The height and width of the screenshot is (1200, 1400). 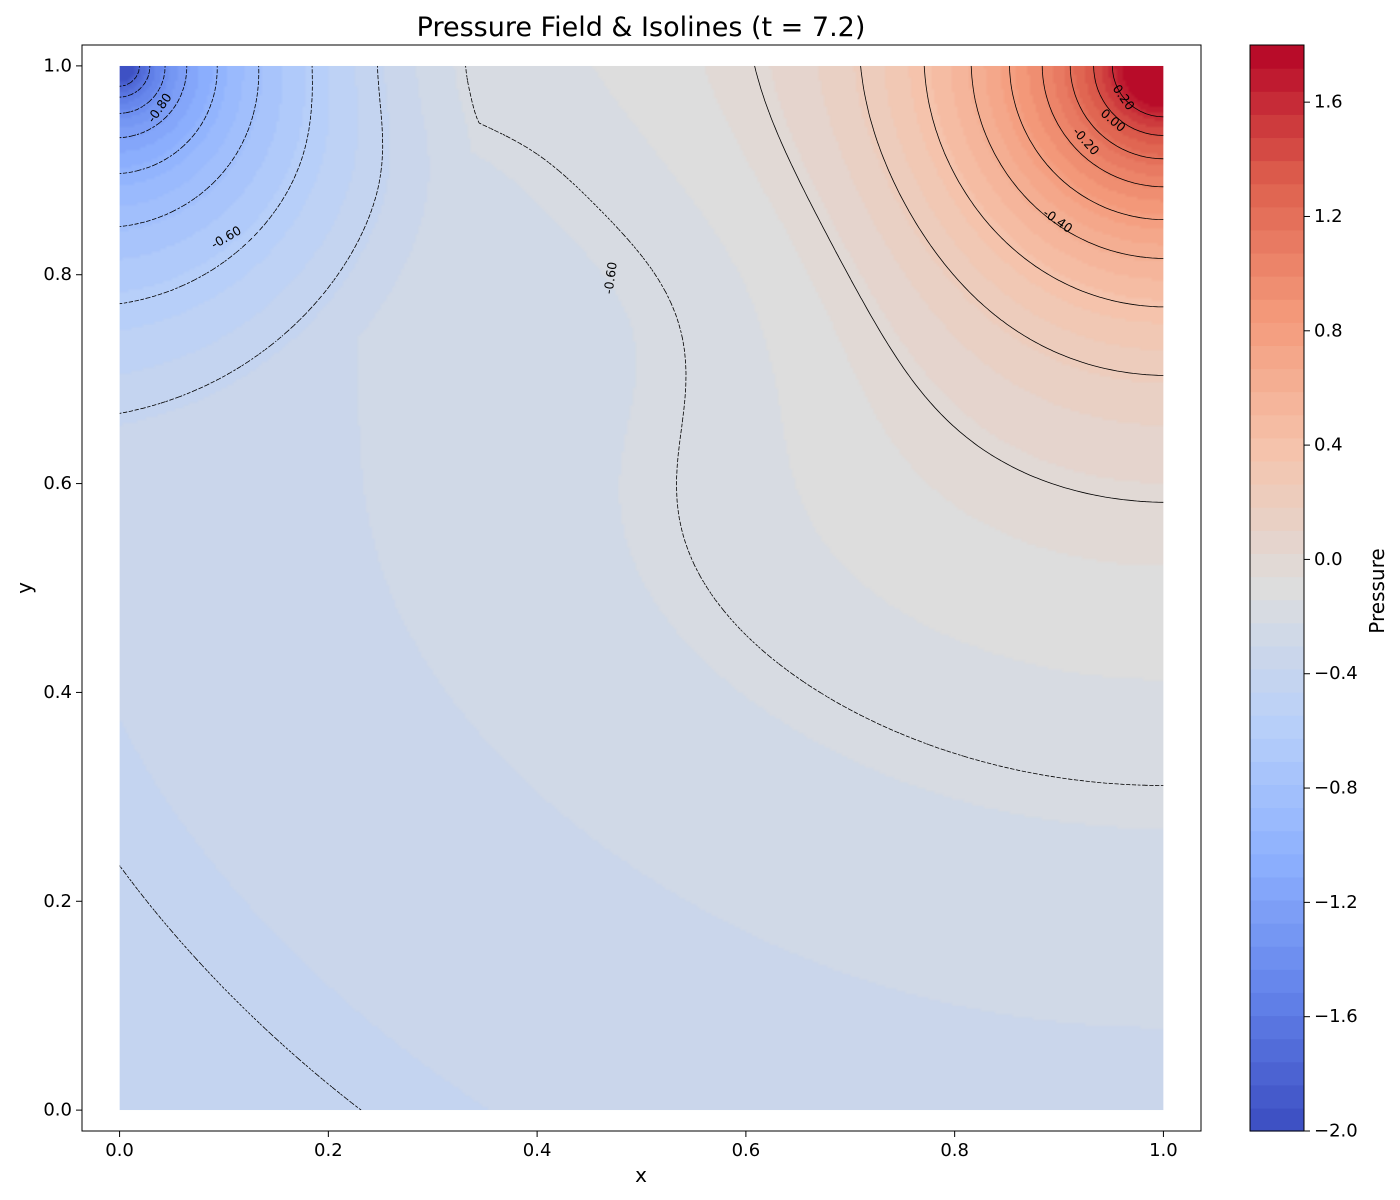 What do you see at coordinates (1328, 216) in the screenshot?
I see `colorbar-tick-label: 1.2` at bounding box center [1328, 216].